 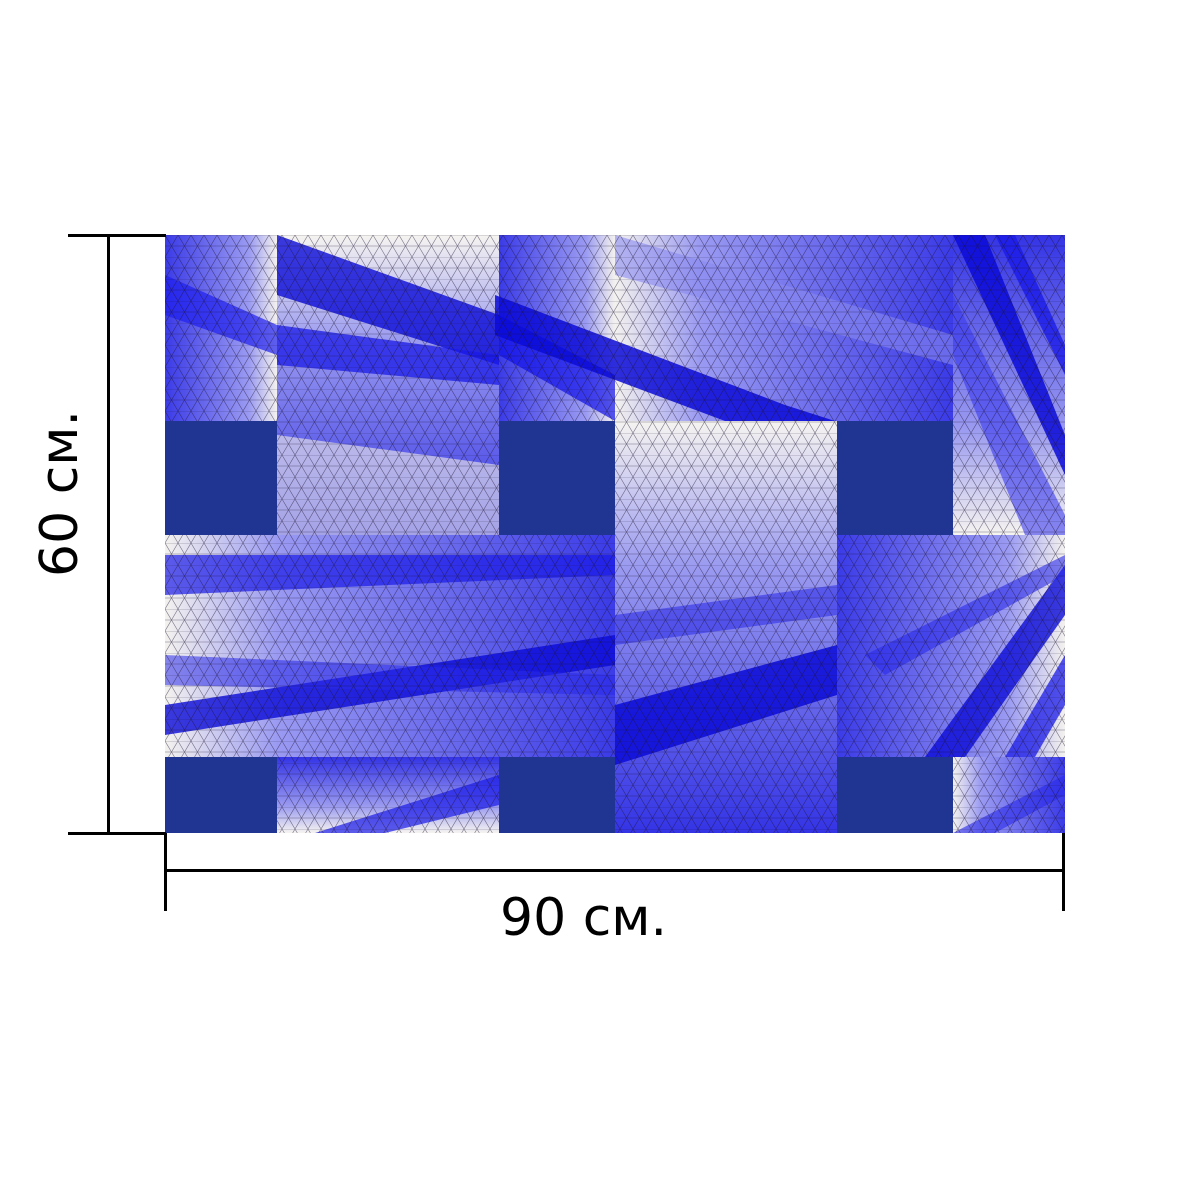 What do you see at coordinates (1063, 872) in the screenshot?
I see `width-right-tick` at bounding box center [1063, 872].